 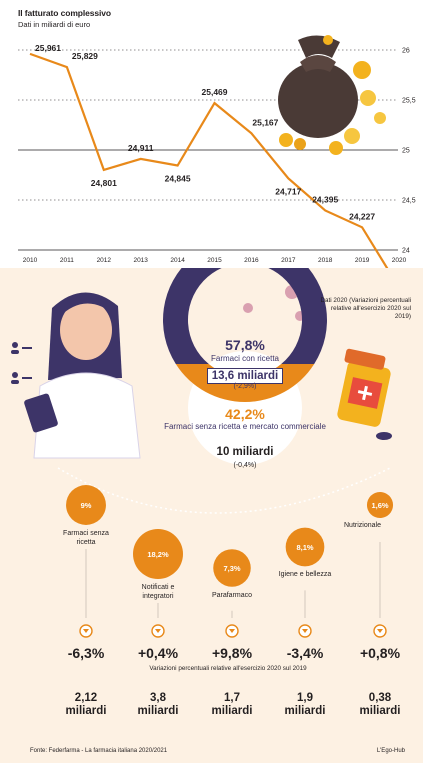 What do you see at coordinates (380, 653) in the screenshot?
I see `category-change: +0,8%` at bounding box center [380, 653].